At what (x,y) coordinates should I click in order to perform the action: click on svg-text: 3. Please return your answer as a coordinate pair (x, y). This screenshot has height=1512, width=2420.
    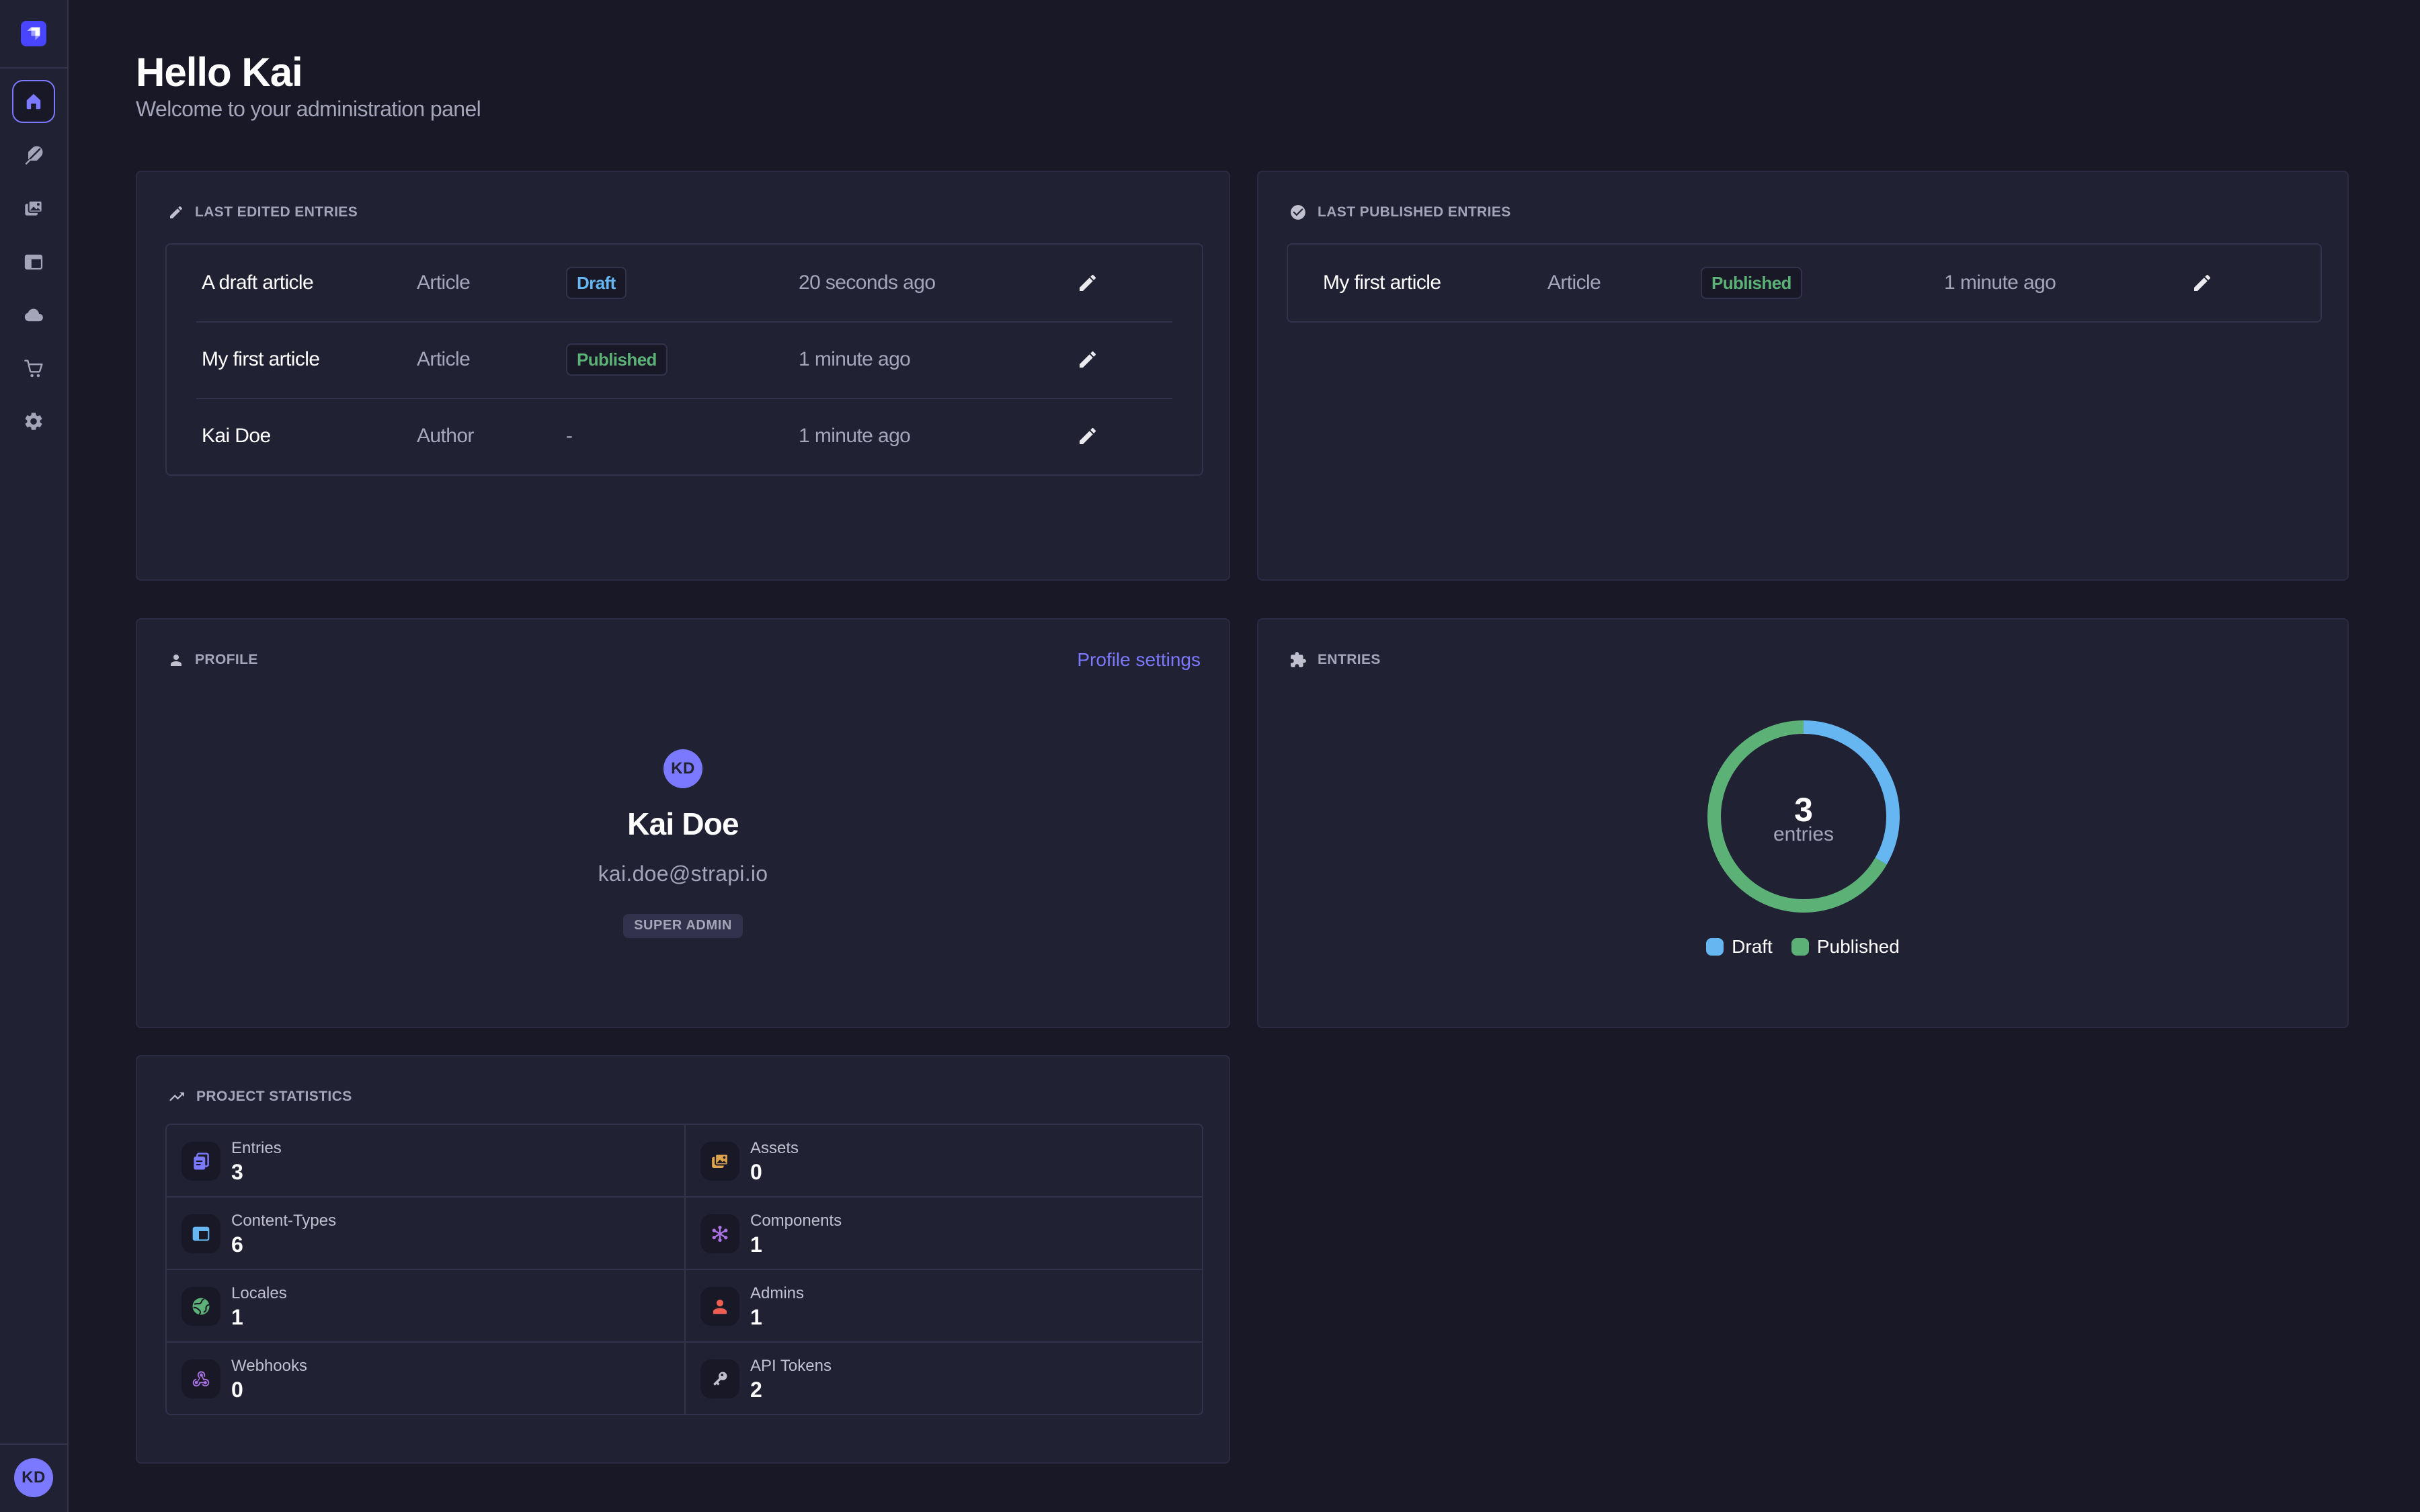
    Looking at the image, I should click on (1803, 810).